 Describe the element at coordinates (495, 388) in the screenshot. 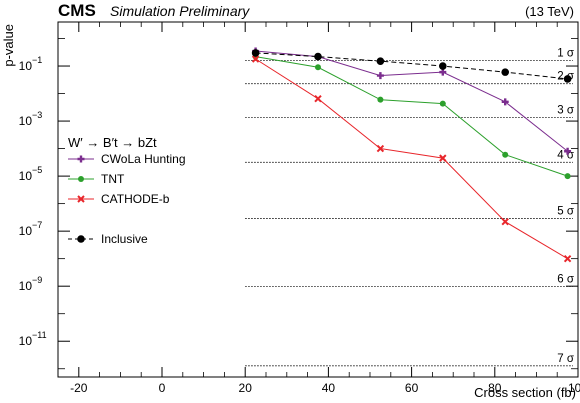

I see `x-tick-label: 80` at that location.